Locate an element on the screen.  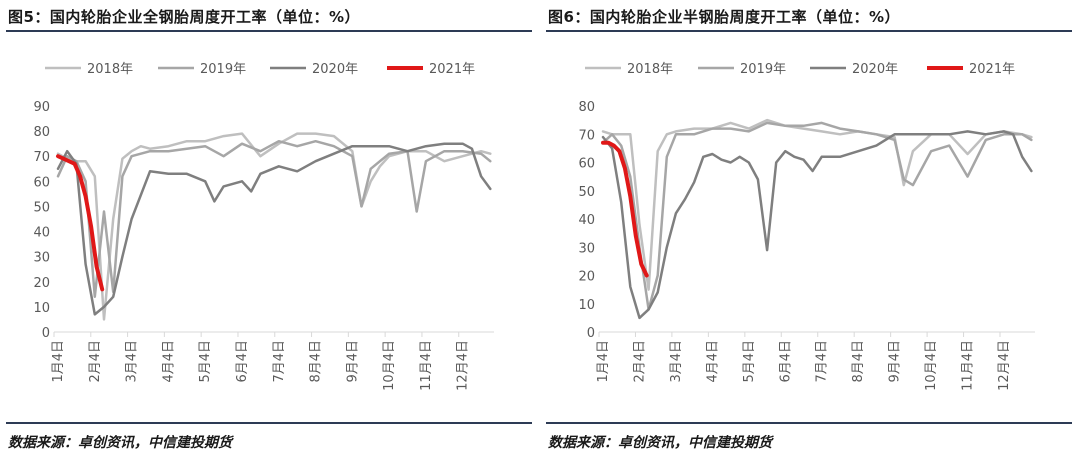
y-axis: 0 10 20 30 40 50 60 70 80 is located at coordinates (586, 220).